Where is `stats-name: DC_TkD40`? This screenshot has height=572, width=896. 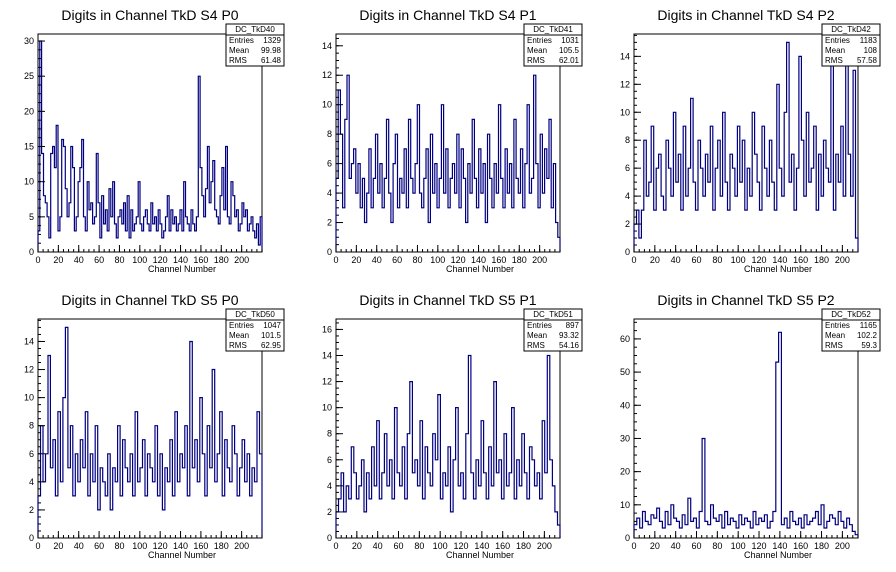
stats-name: DC_TkD40 is located at coordinates (255, 29).